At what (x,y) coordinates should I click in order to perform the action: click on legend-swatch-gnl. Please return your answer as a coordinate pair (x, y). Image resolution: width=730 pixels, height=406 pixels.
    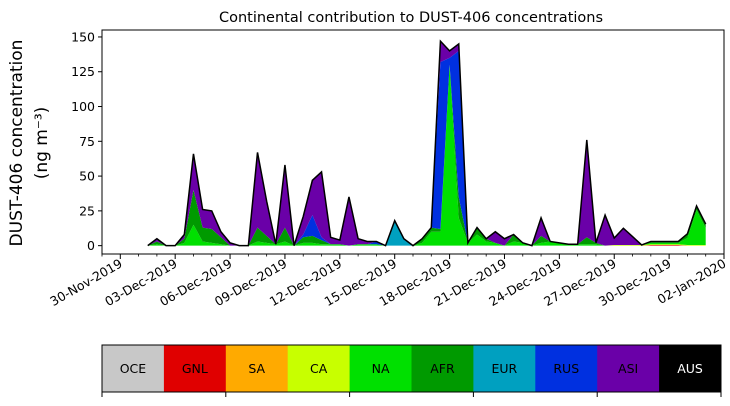
    Looking at the image, I should click on (195, 368).